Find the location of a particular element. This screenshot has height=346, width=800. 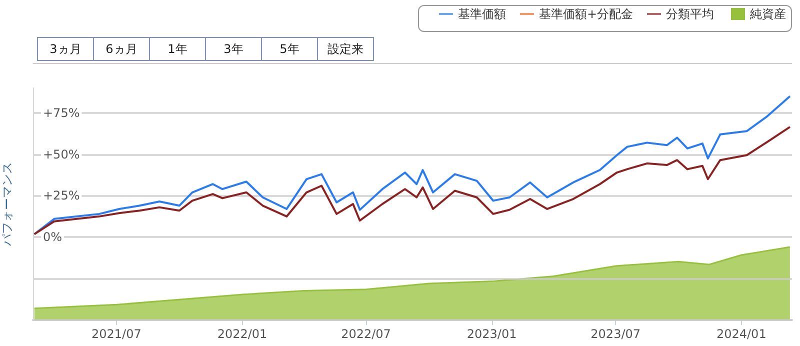

text: 3ヵ月 is located at coordinates (65, 49).